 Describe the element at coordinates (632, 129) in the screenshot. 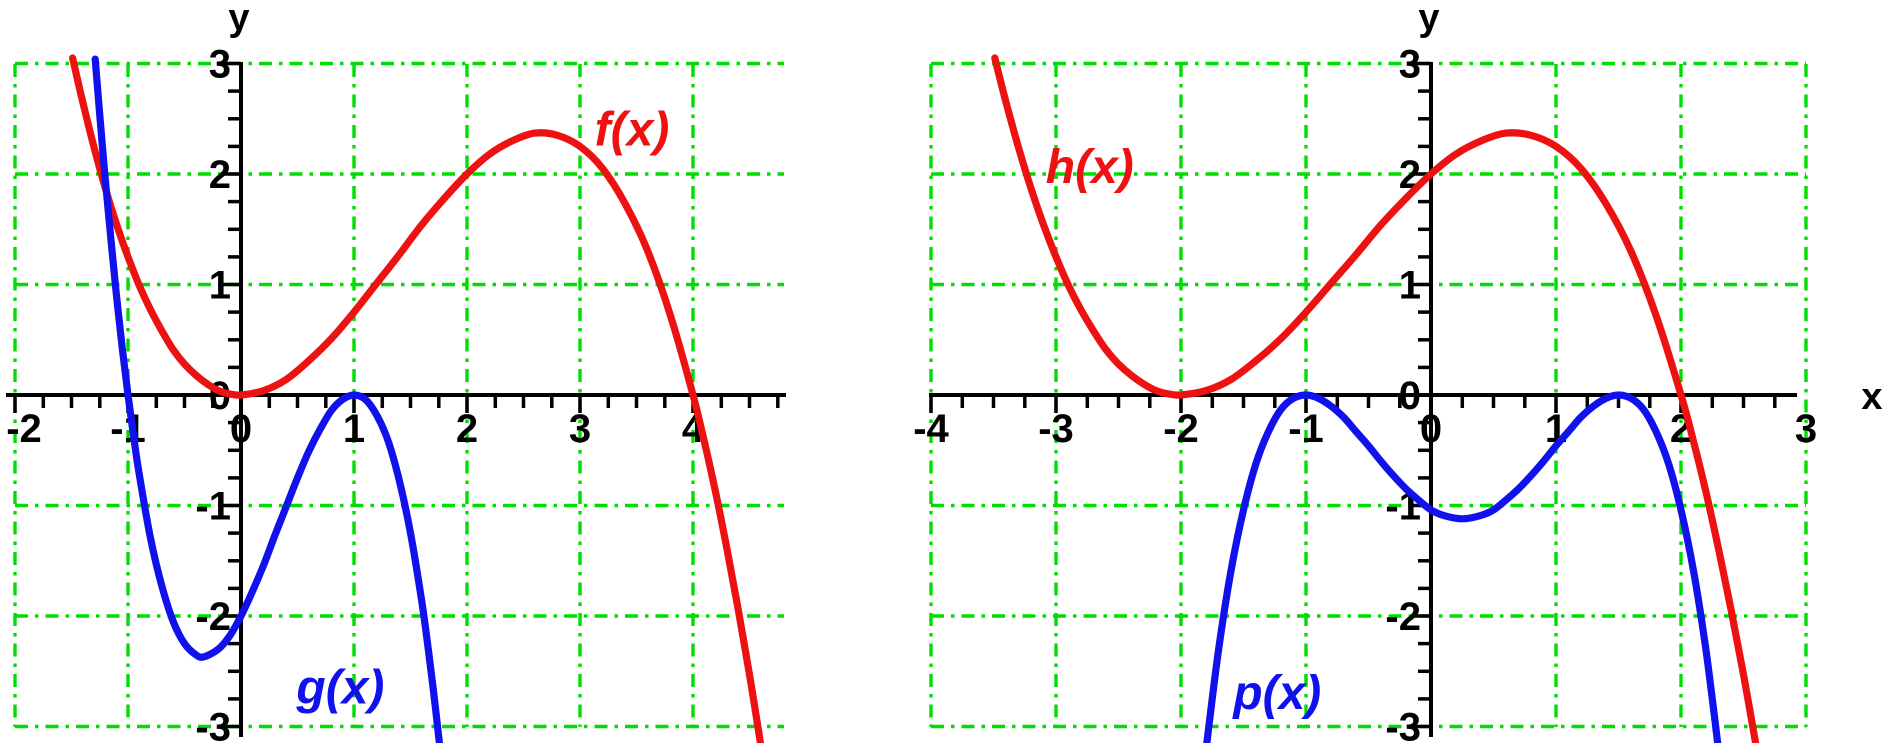

I see `curve-label-f(x): f(x)` at that location.